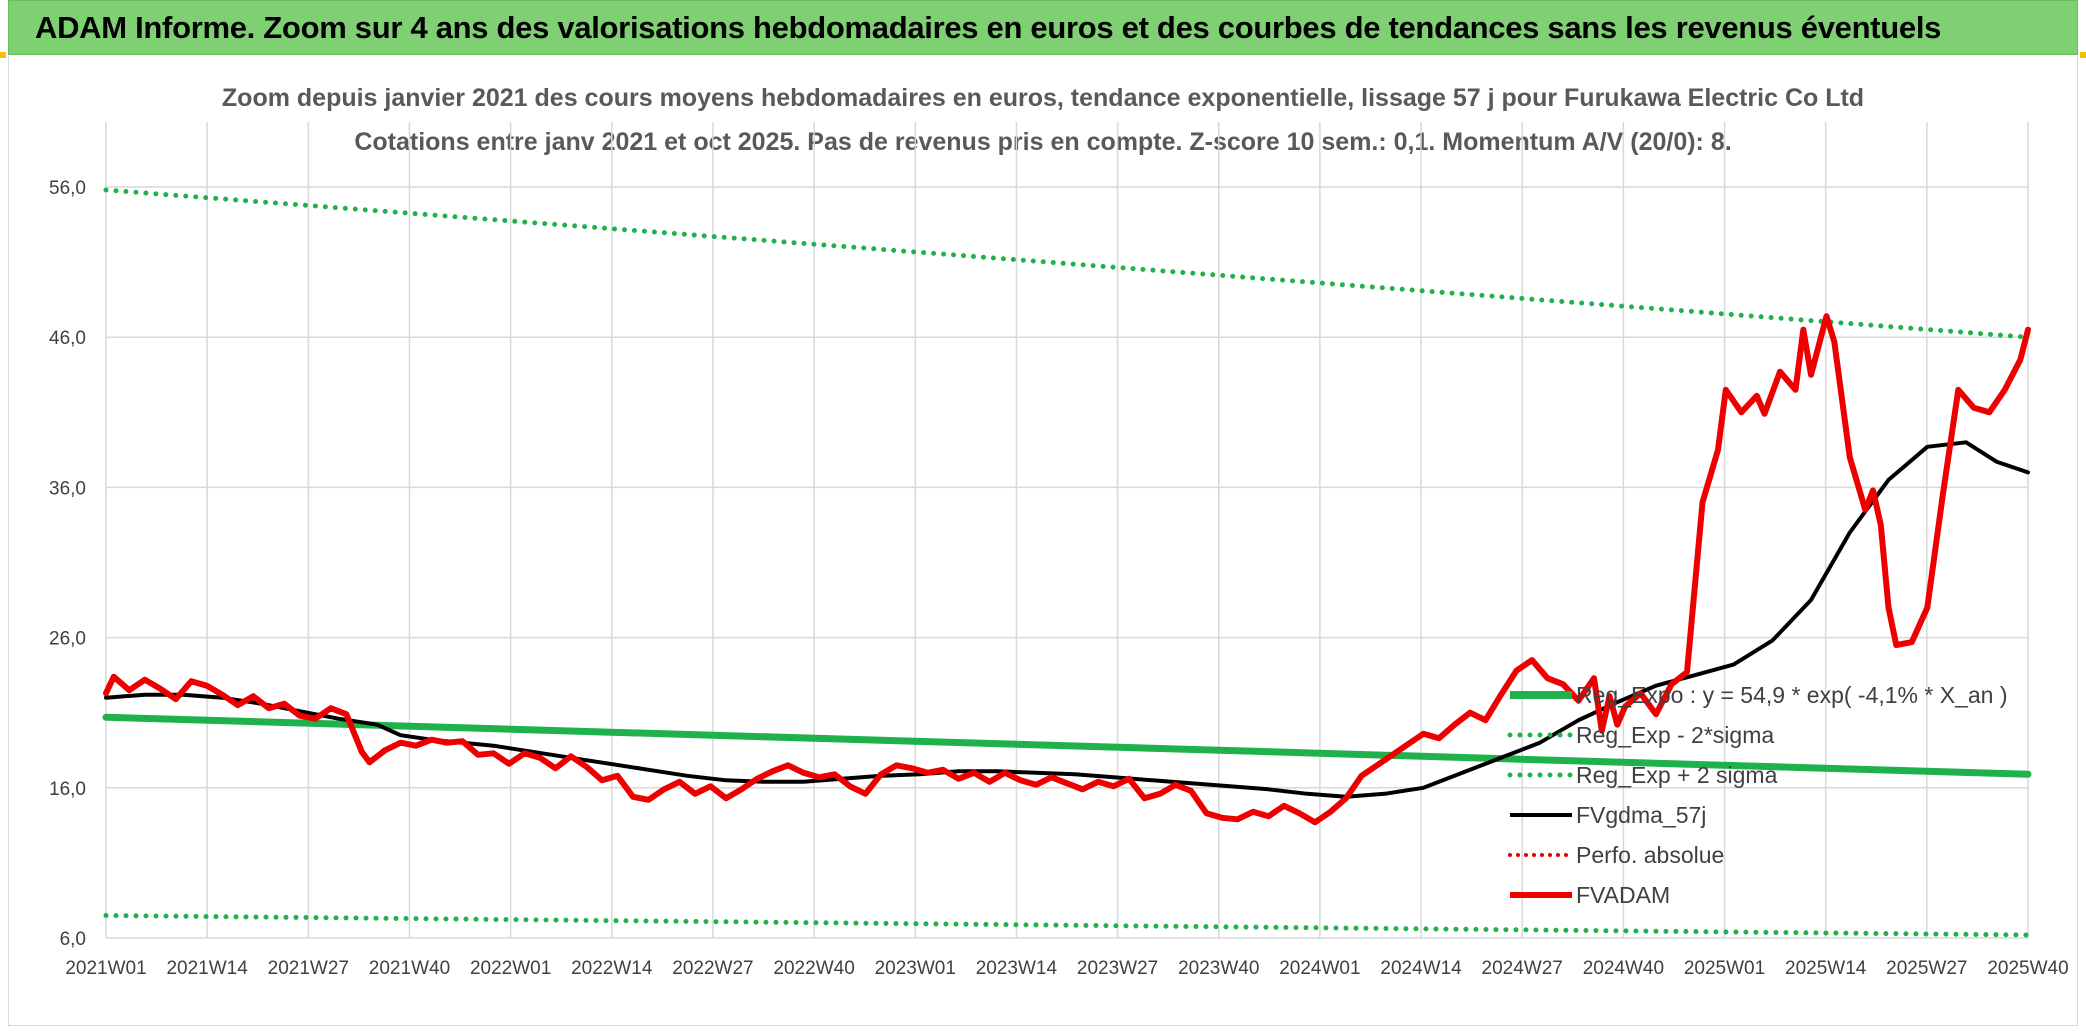 The height and width of the screenshot is (1031, 2086). What do you see at coordinates (1623, 968) in the screenshot?
I see `x-tick-label: 2024W40` at bounding box center [1623, 968].